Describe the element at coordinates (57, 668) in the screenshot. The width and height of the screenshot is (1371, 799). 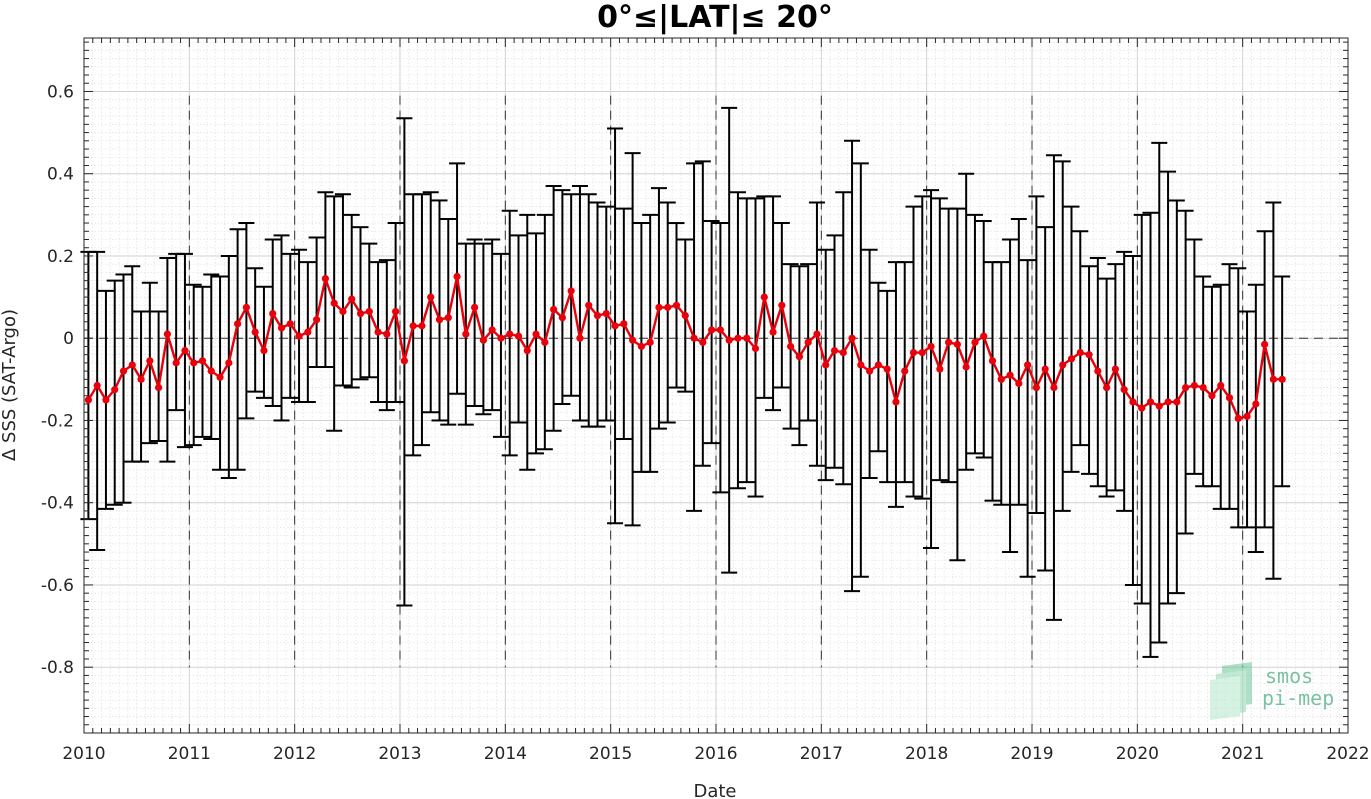
I see `y-tick-label: -0.8` at that location.